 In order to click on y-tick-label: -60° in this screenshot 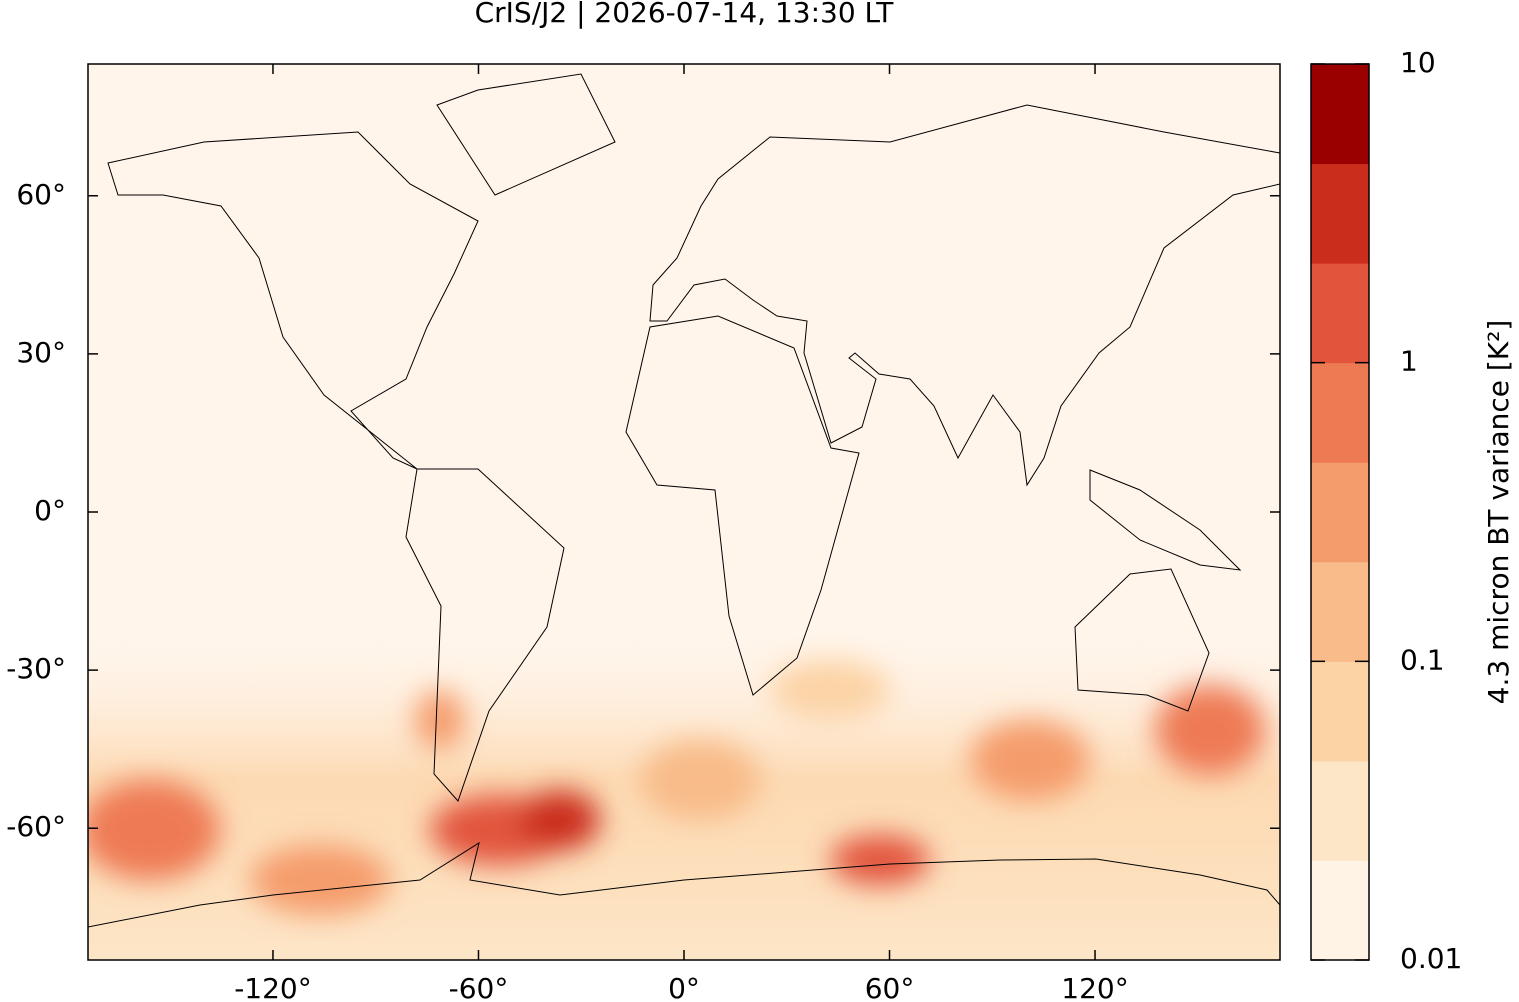, I will do `click(36, 826)`.